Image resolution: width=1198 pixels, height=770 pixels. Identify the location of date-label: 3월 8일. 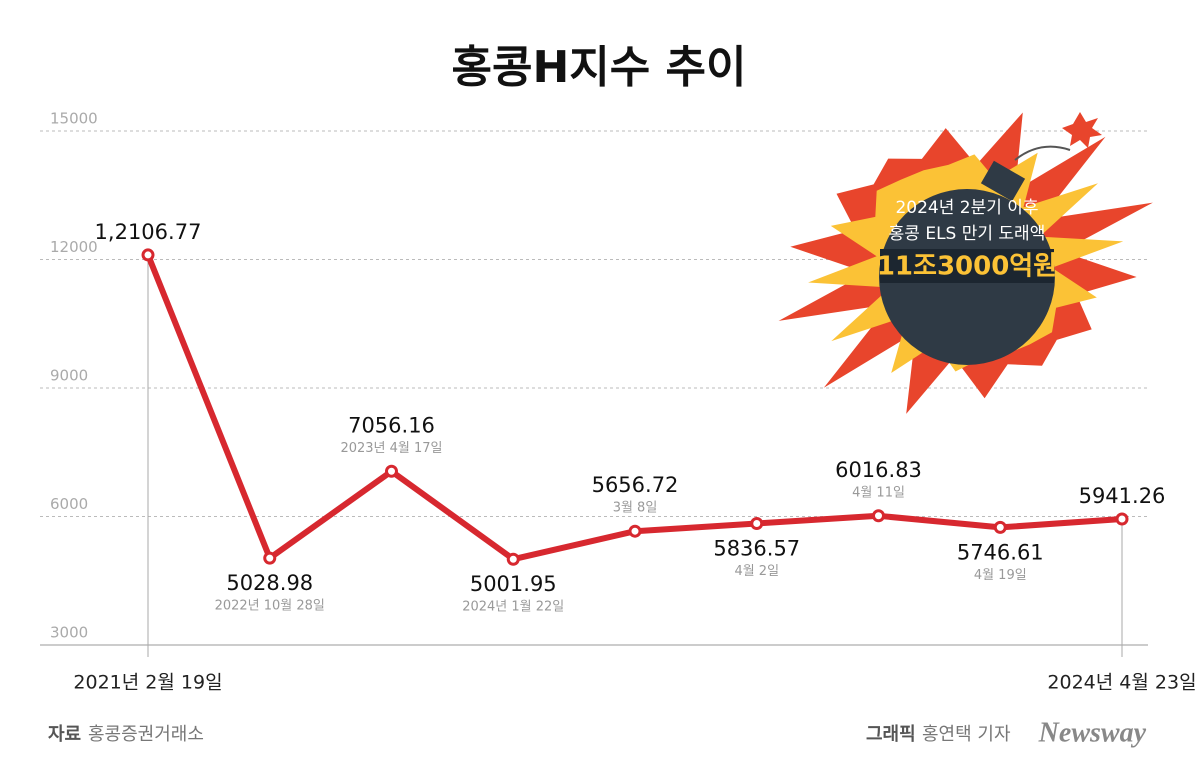
(635, 508).